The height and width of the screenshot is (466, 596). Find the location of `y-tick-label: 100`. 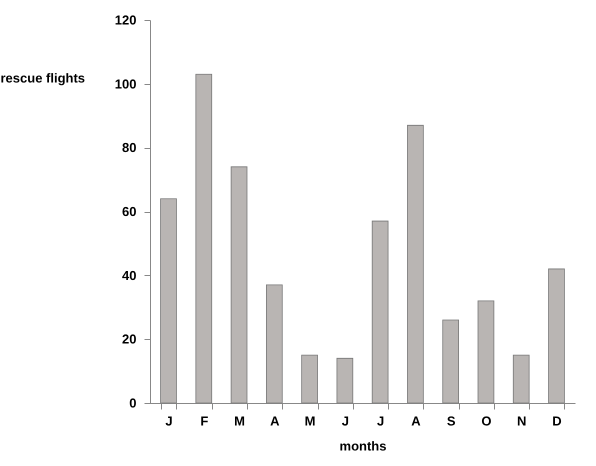

y-tick-label: 100 is located at coordinates (125, 84).